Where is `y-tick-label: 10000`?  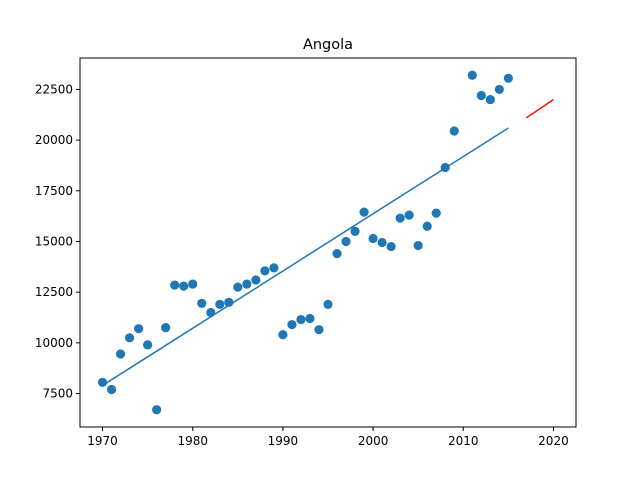 y-tick-label: 10000 is located at coordinates (54, 343).